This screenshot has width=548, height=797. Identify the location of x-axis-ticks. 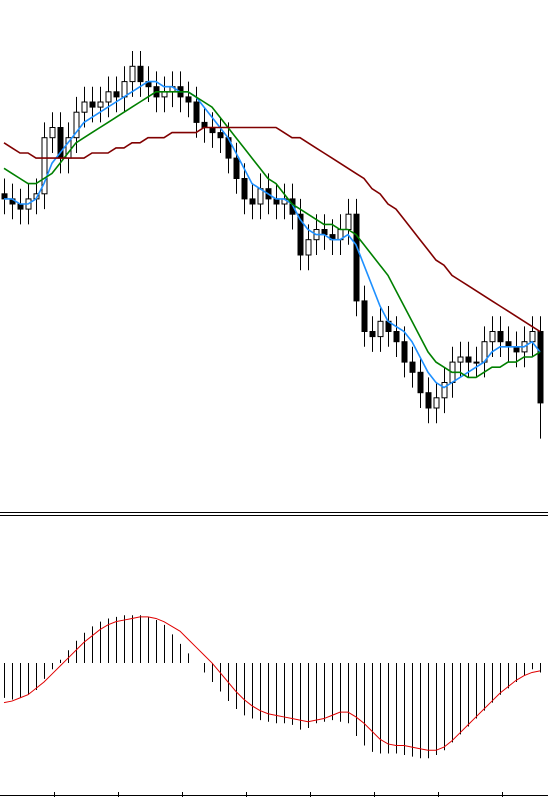
(278, 794).